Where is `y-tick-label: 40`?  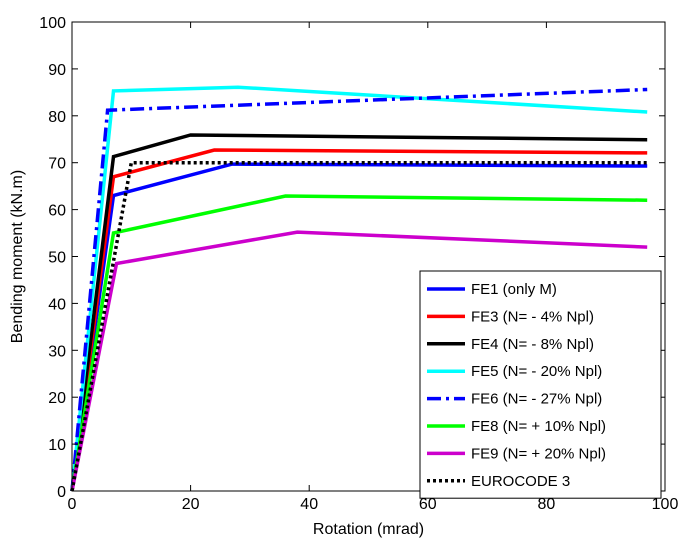
y-tick-label: 40 is located at coordinates (57, 304).